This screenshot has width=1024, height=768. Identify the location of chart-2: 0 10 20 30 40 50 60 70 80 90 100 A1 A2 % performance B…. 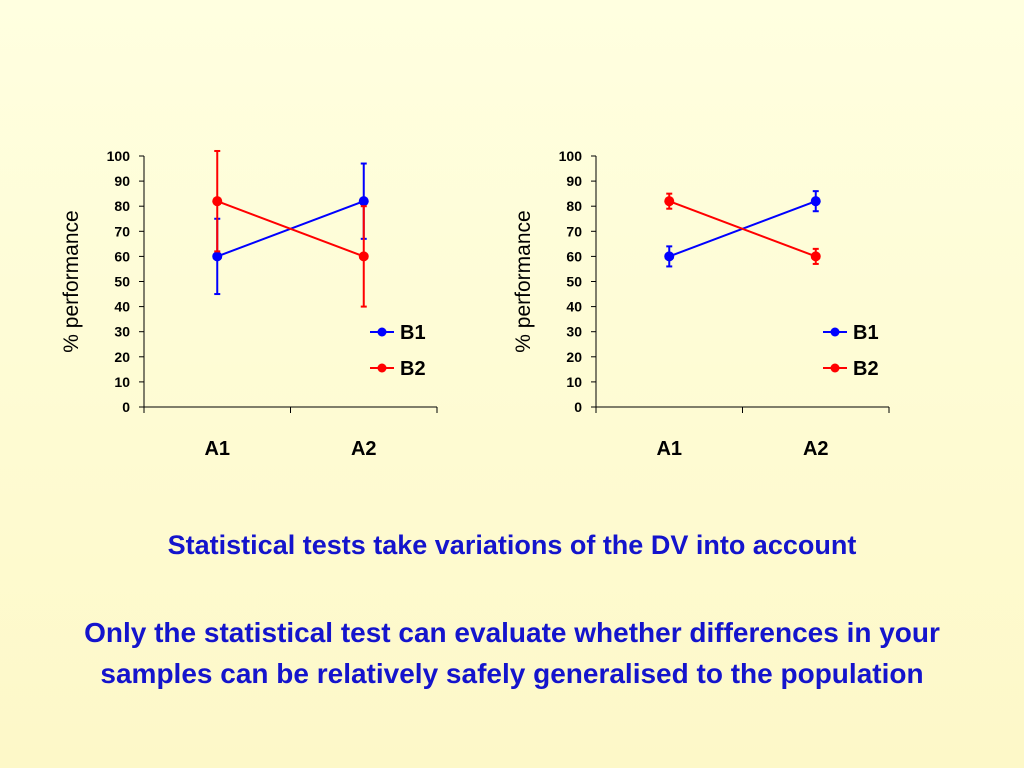
(701, 304).